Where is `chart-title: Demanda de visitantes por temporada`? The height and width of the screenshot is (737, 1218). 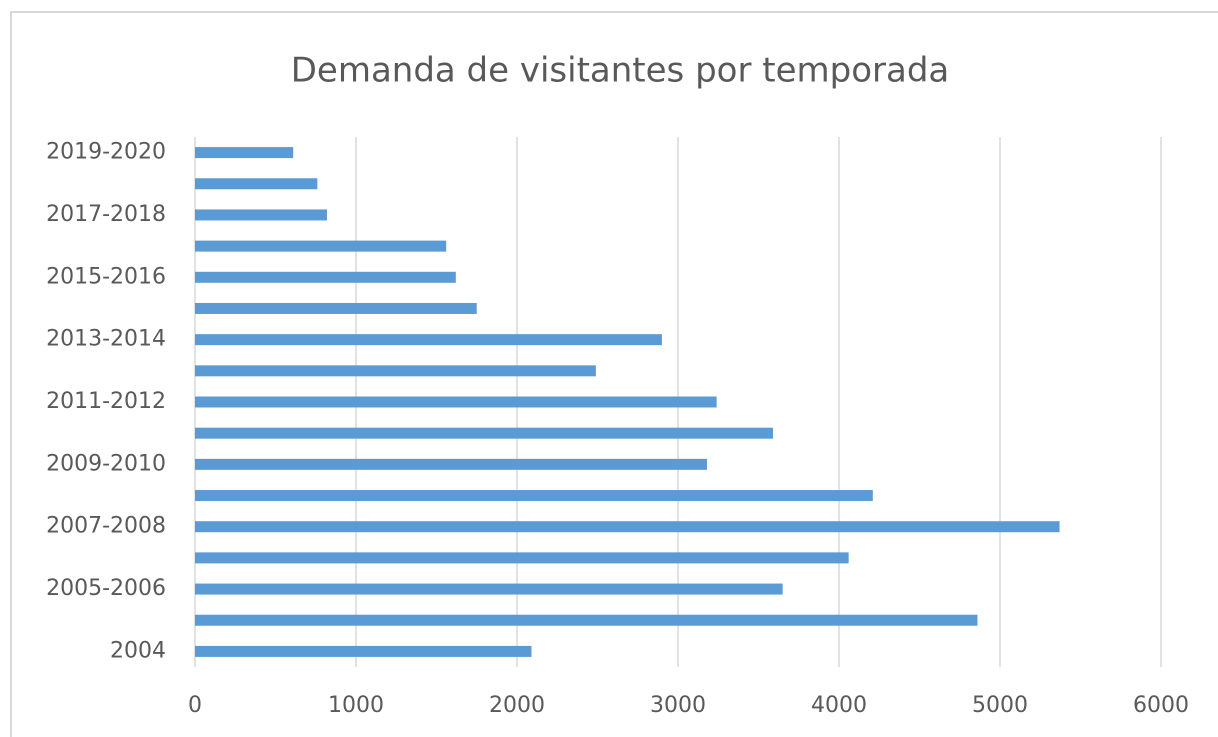
chart-title: Demanda de visitantes por temporada is located at coordinates (620, 71).